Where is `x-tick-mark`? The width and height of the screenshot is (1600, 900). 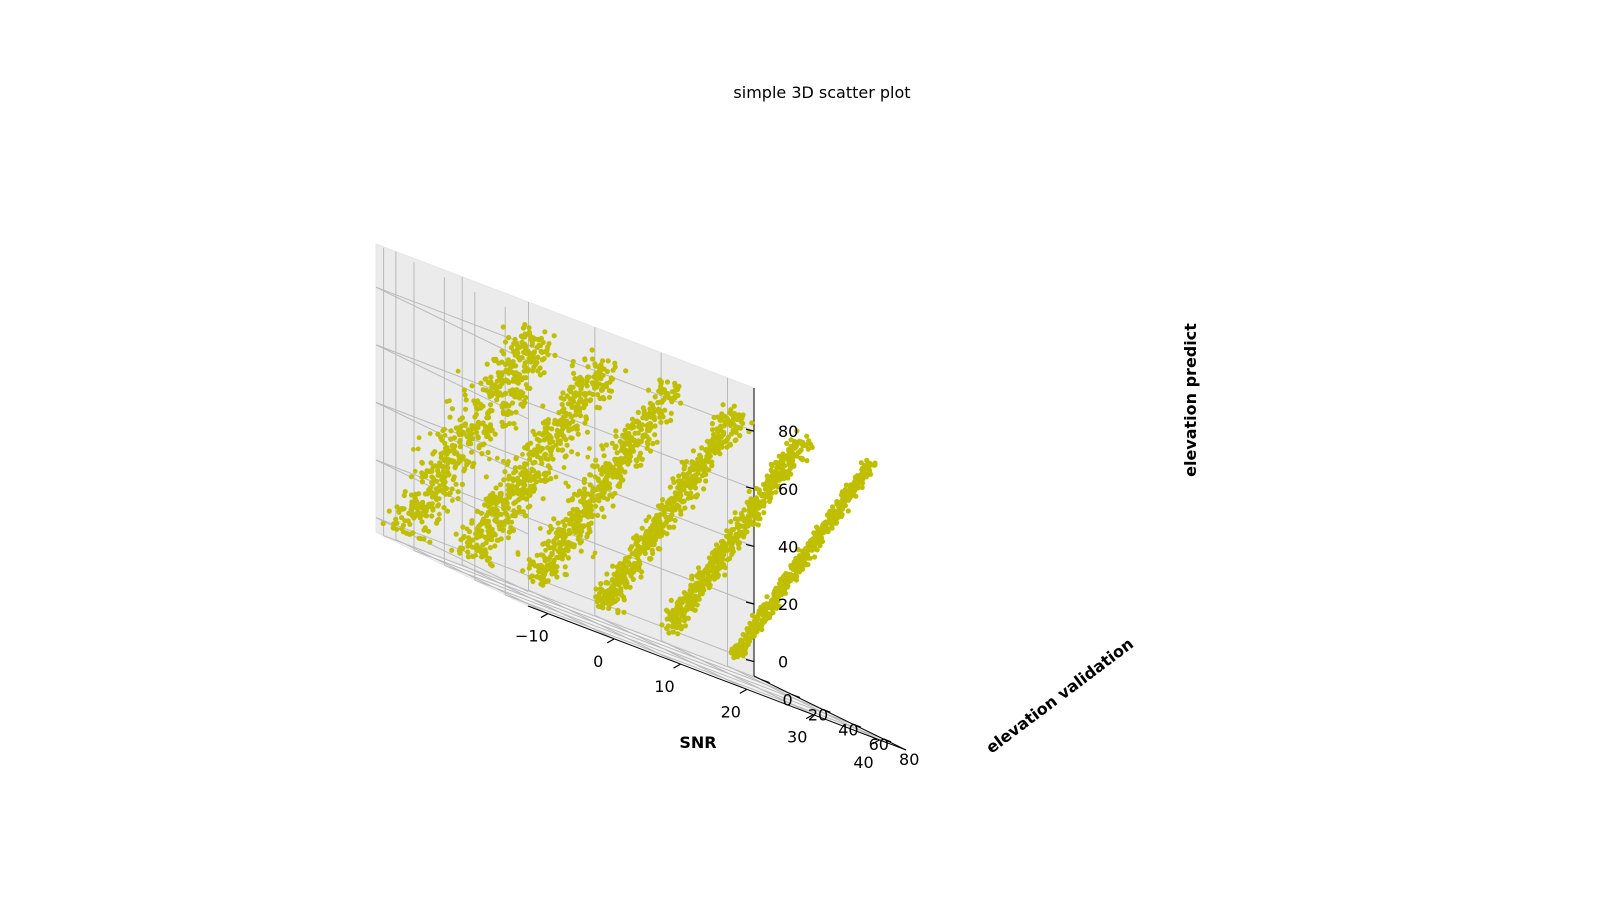 x-tick-mark is located at coordinates (677, 666).